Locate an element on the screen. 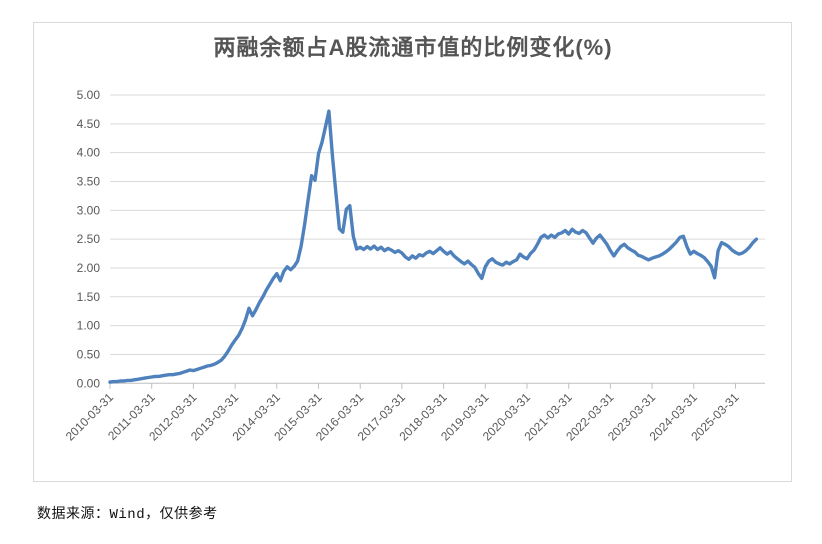 This screenshot has height=544, width=822. y-axis-tick-label: 3.50 is located at coordinates (89, 181).